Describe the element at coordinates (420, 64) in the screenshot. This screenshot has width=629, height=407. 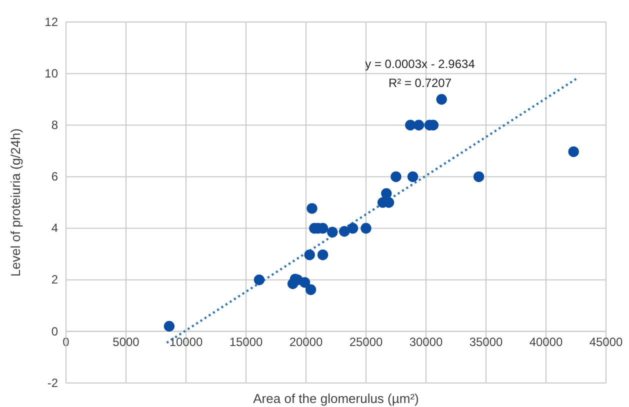
I see `annotation: y = 0.0003x - 2.9634` at that location.